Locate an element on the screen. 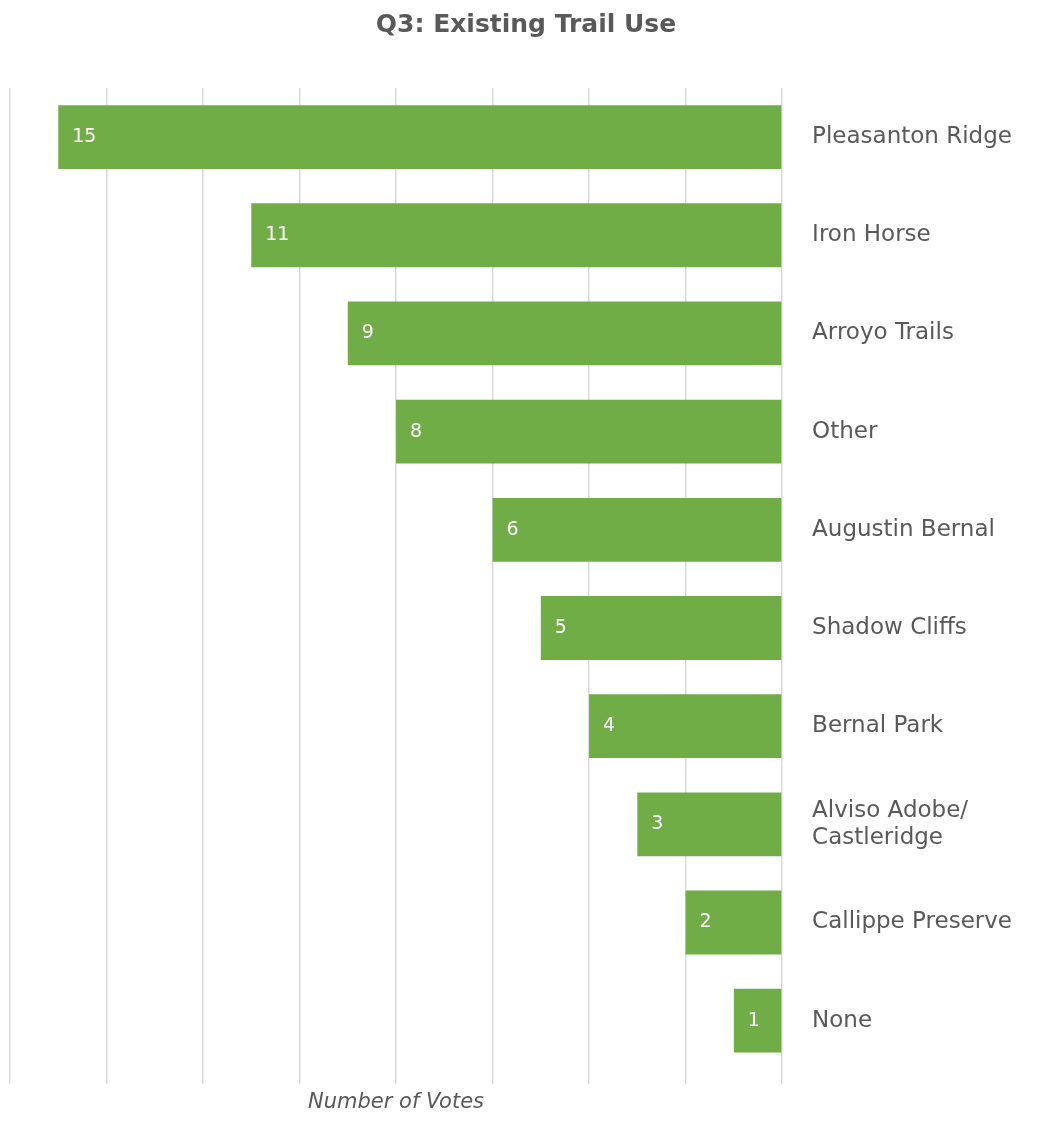 The image size is (1042, 1124). data-label: 9 is located at coordinates (367, 331).